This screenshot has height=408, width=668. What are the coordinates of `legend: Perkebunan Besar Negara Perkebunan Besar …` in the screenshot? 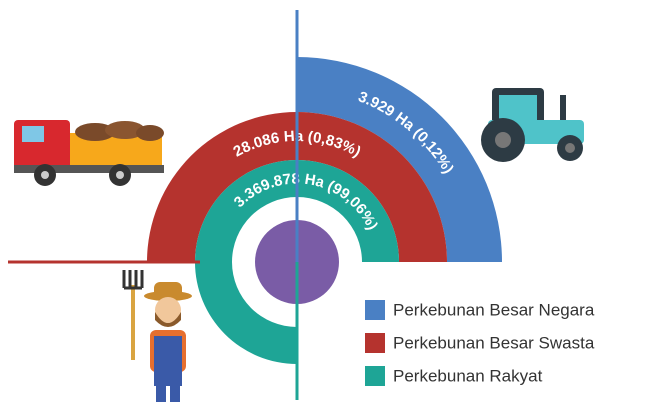 It's located at (480, 343).